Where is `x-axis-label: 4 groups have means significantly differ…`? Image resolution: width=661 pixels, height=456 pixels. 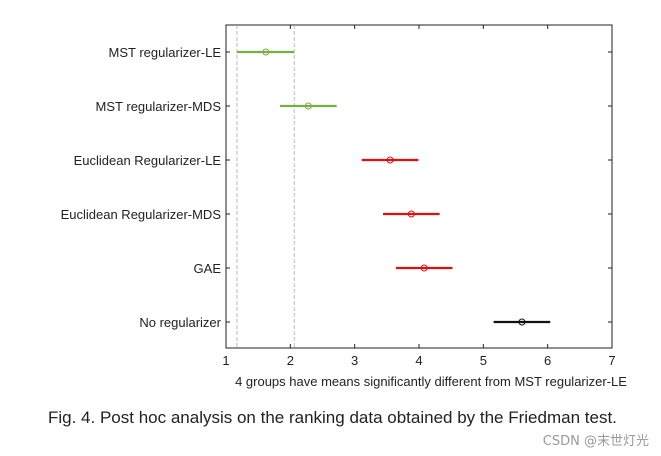 x-axis-label: 4 groups have means significantly differ… is located at coordinates (431, 381).